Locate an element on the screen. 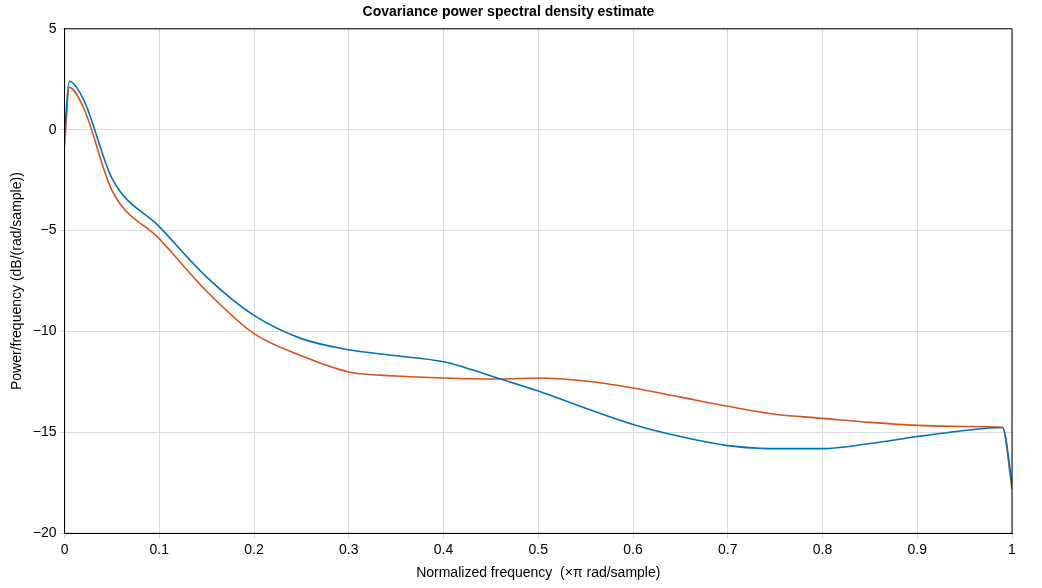 This screenshot has width=1042, height=588. x-tick-label: 0.8 is located at coordinates (822, 548).